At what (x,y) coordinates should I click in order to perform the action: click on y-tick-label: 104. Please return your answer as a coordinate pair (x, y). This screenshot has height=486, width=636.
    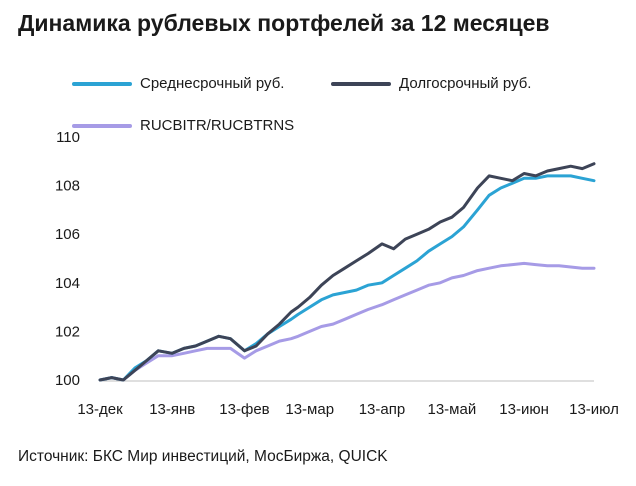
    Looking at the image, I should click on (67, 283).